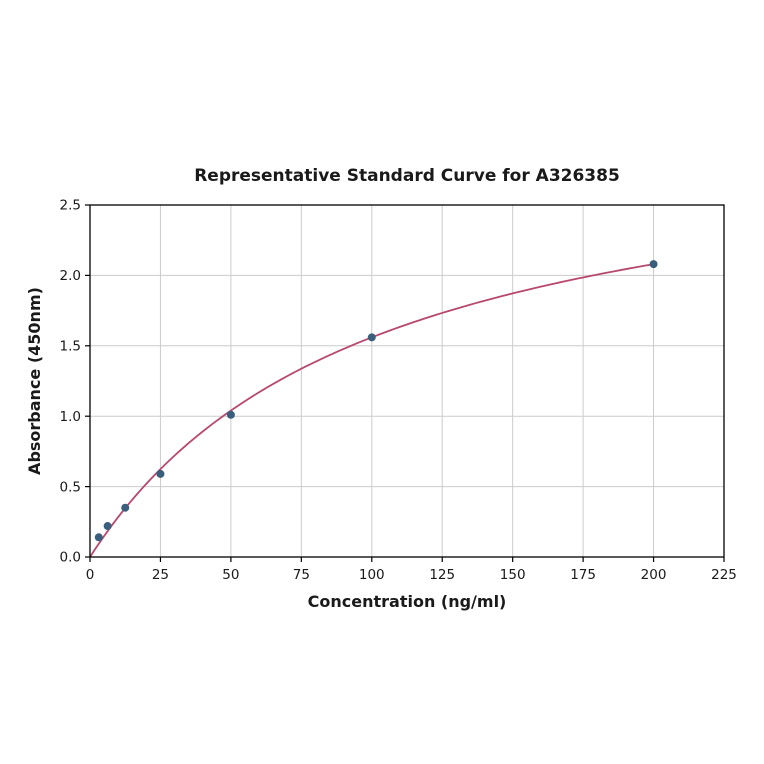 The image size is (764, 764). What do you see at coordinates (230, 575) in the screenshot?
I see `x-tick-label: 50` at bounding box center [230, 575].